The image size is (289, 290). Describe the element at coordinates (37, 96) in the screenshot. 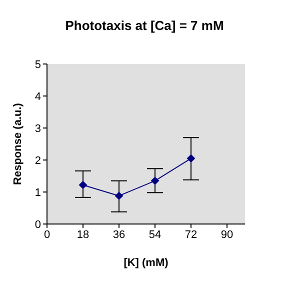

I see `y-tick-label: 4` at that location.